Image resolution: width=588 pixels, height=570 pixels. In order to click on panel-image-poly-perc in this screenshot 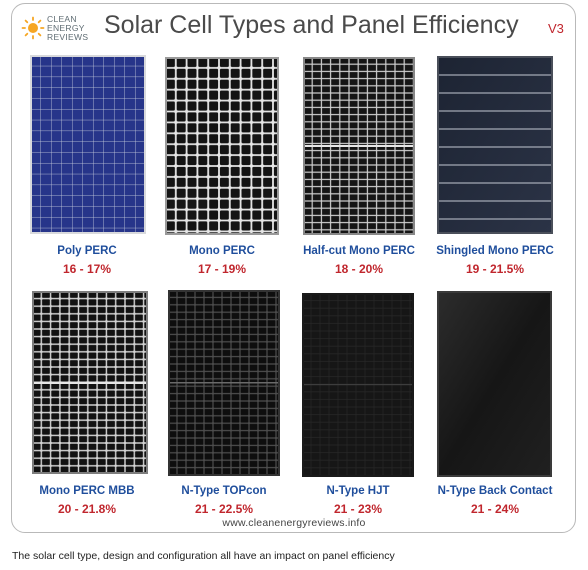, I will do `click(88, 144)`.